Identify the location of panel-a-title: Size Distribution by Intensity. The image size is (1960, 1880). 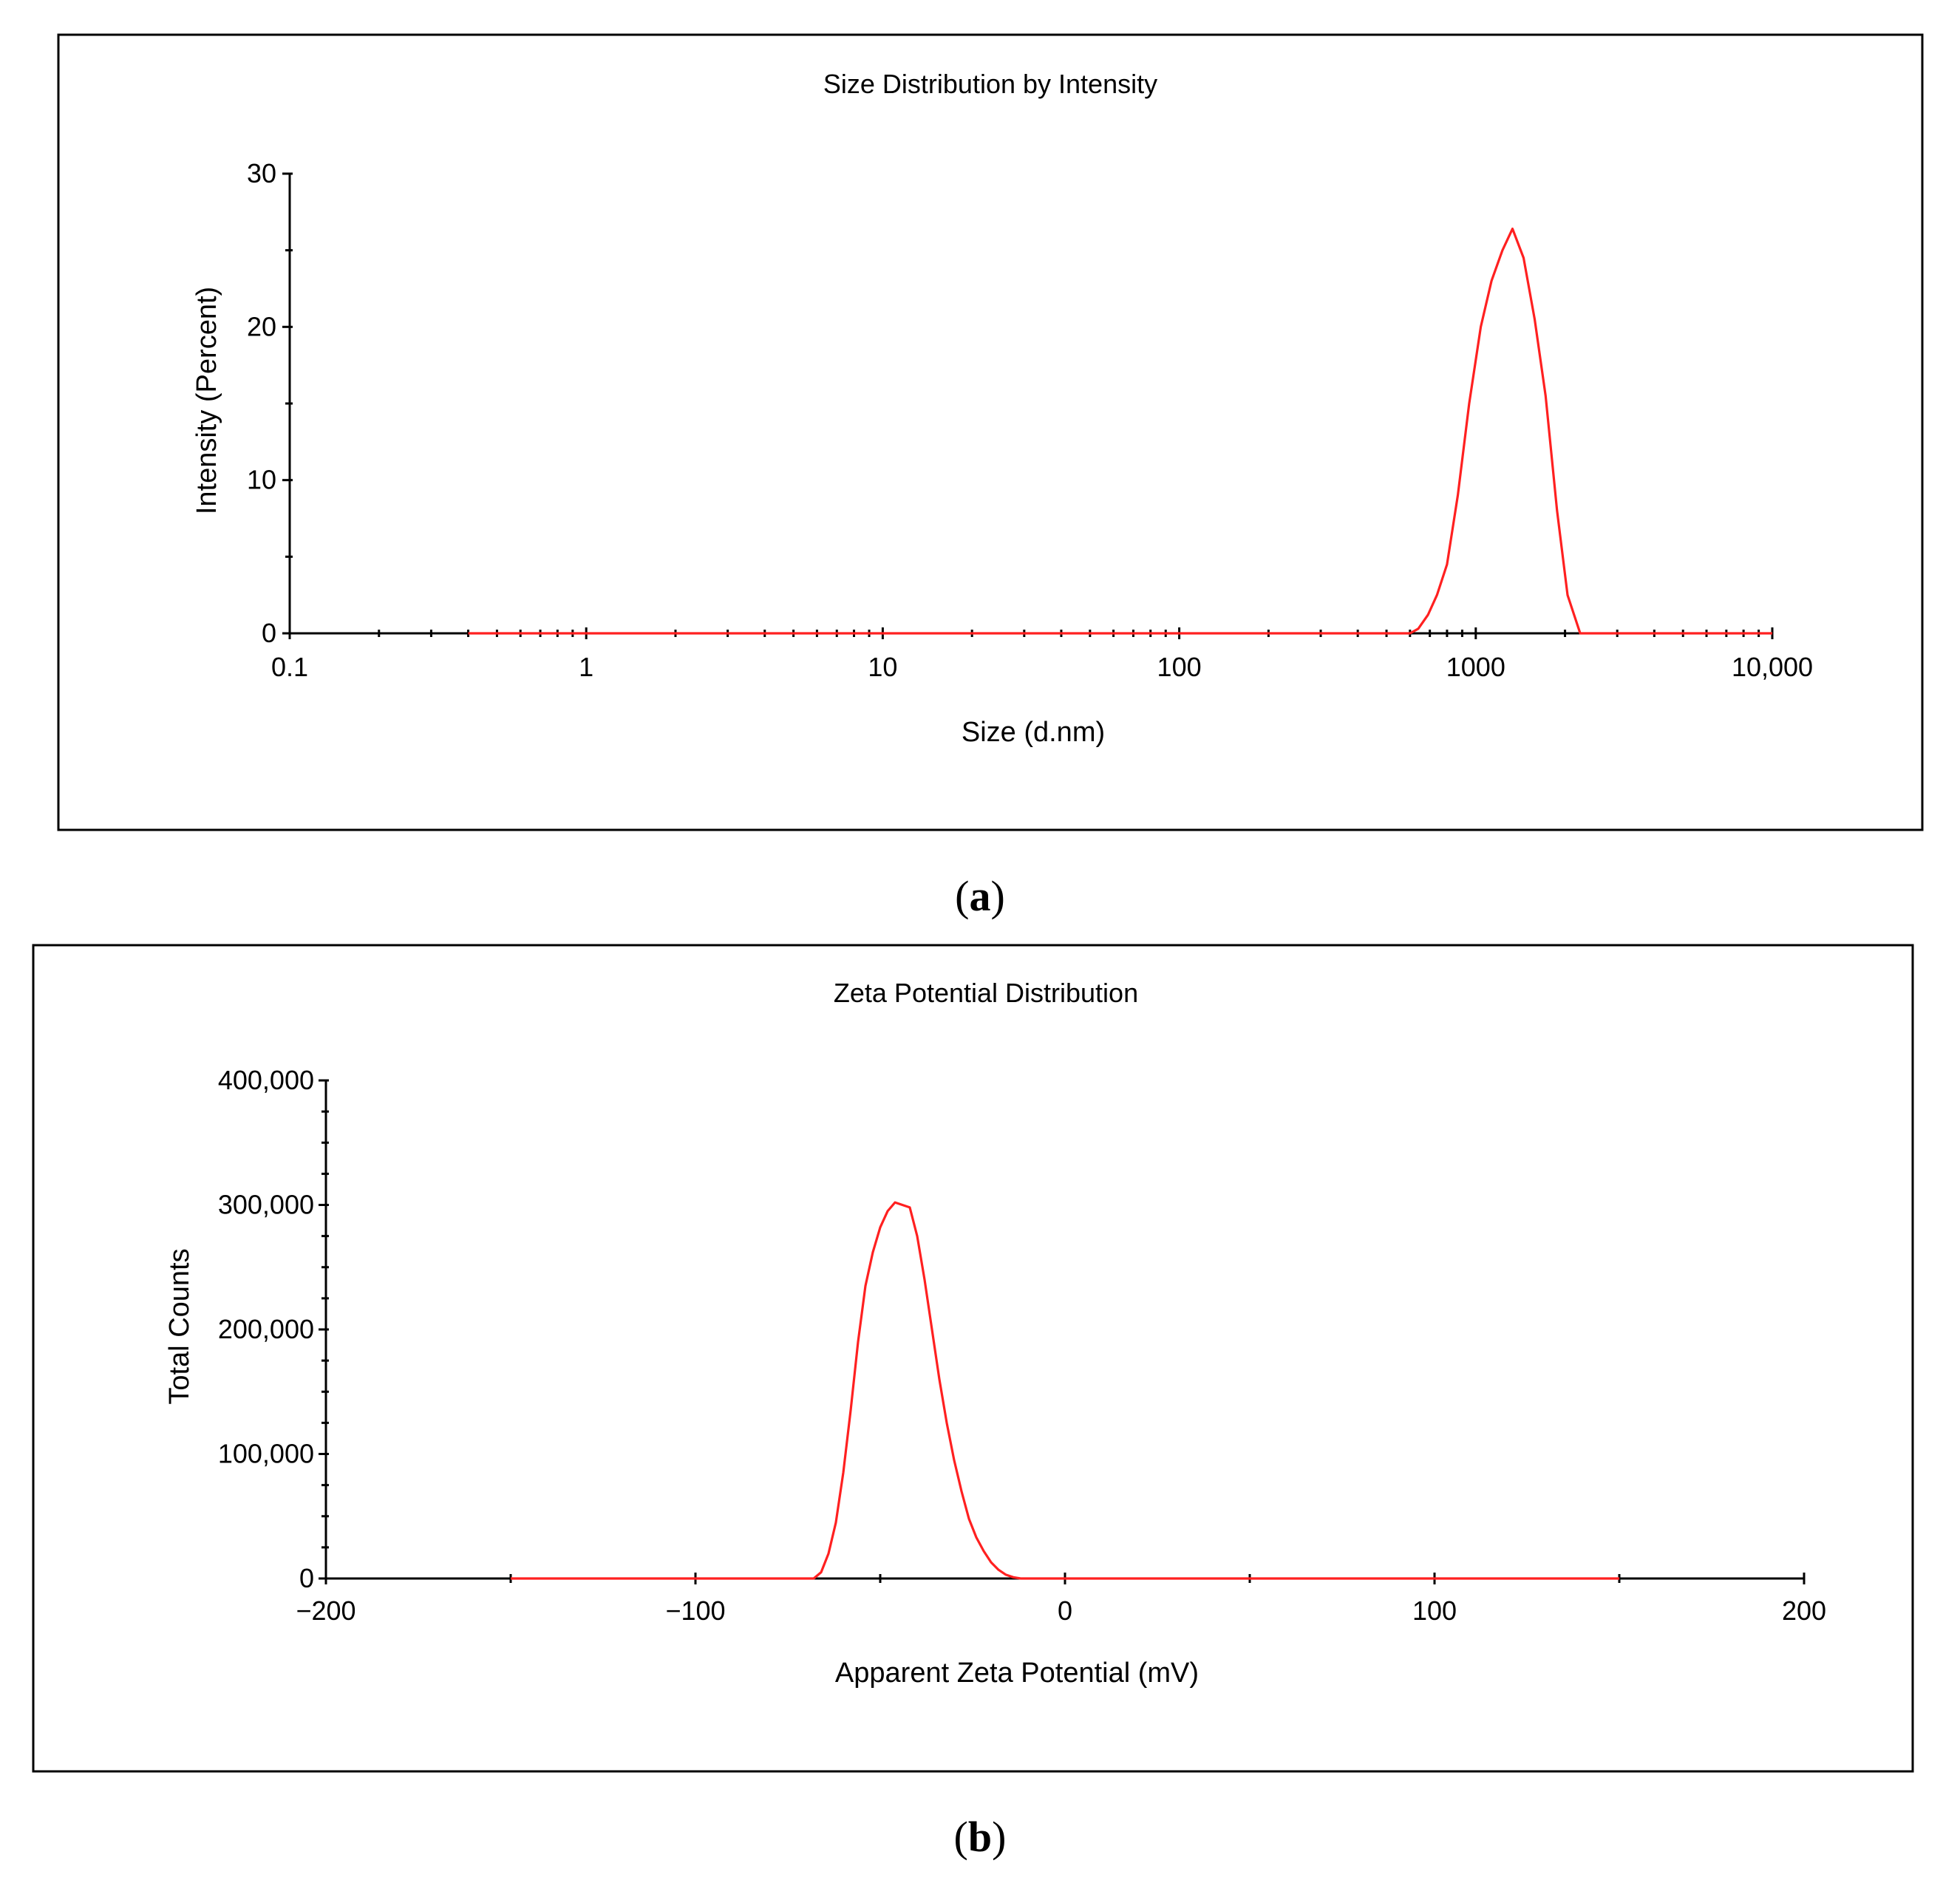
(990, 84).